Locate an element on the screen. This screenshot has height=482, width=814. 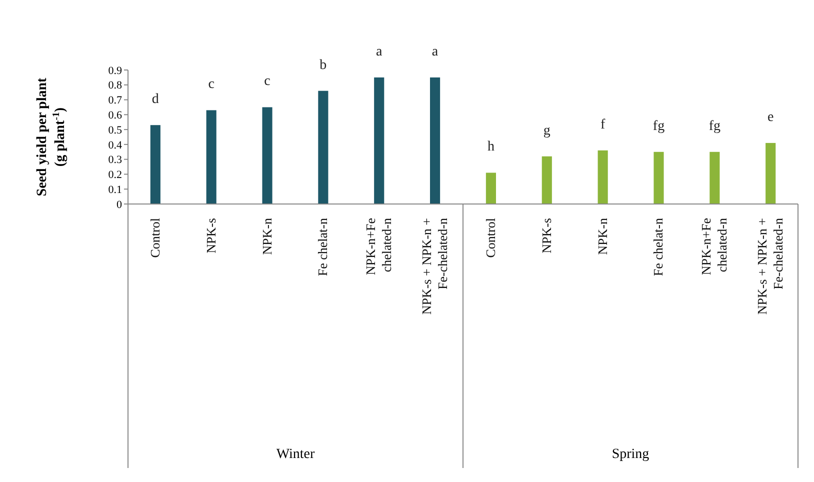
data-label: h is located at coordinates (490, 147).